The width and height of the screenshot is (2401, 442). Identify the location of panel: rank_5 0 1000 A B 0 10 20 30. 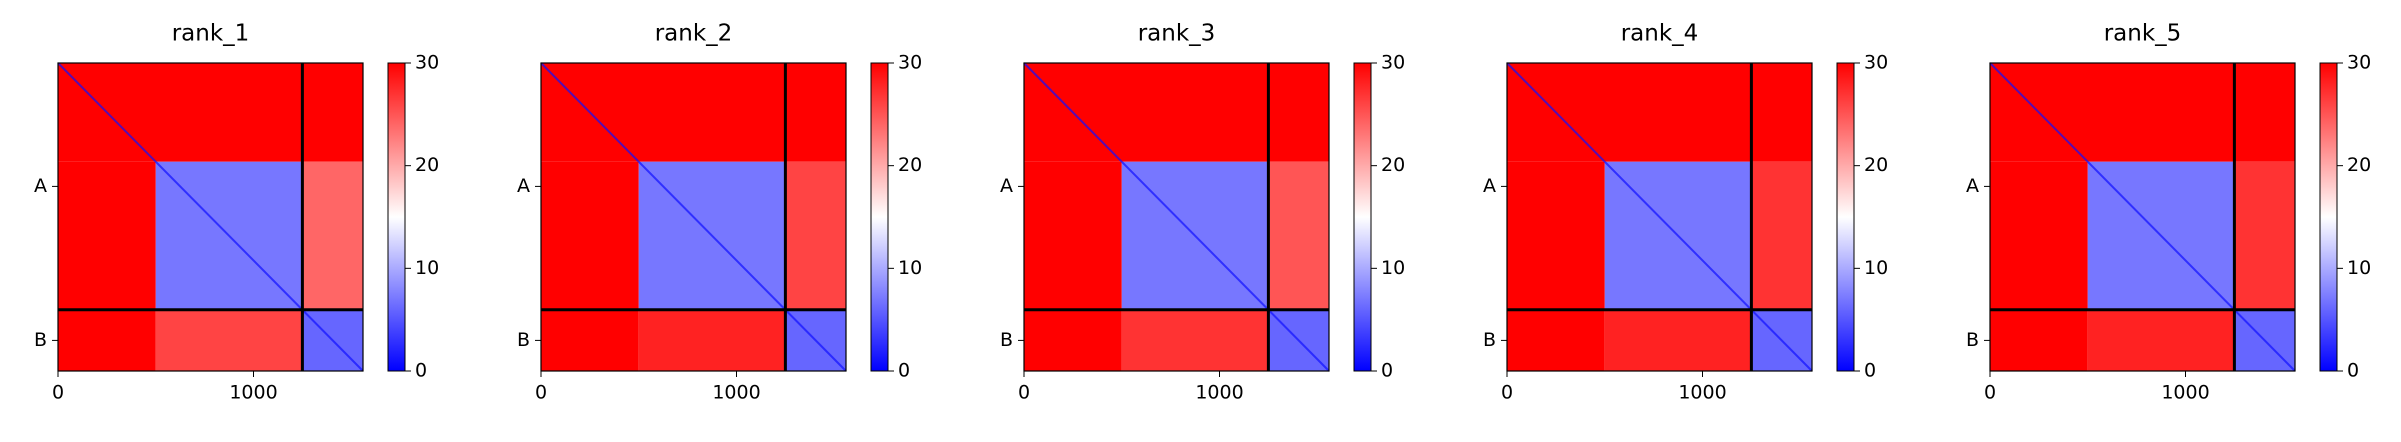
(2168, 212).